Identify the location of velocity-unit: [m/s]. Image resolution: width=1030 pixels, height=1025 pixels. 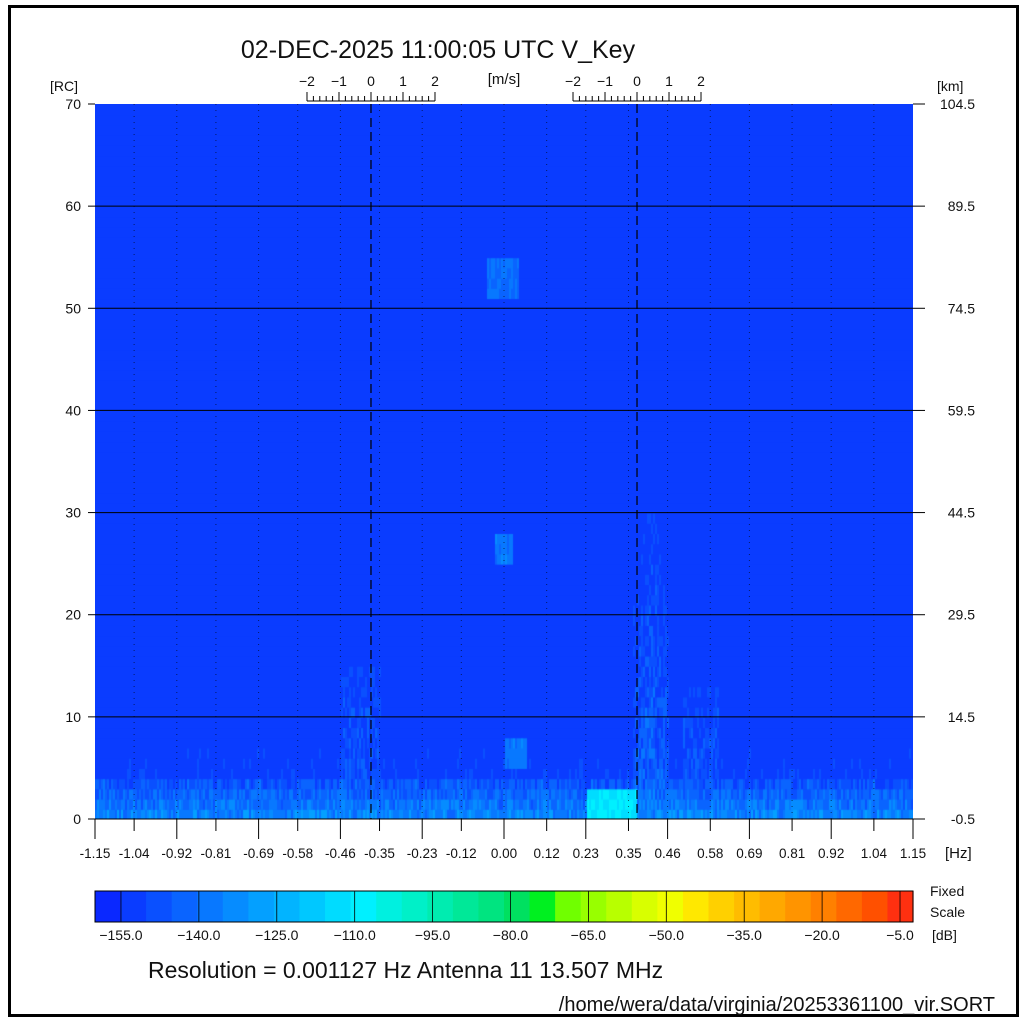
(504, 79).